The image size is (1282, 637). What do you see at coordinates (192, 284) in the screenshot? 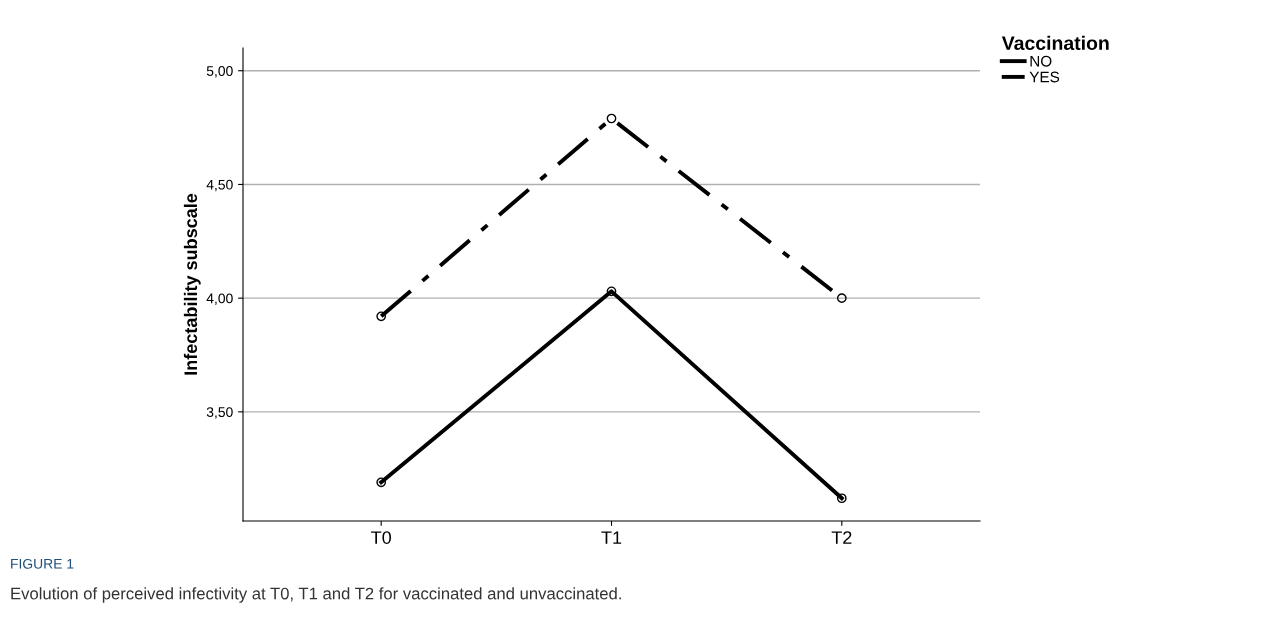
I see `y-axis-title: Infectability subscale` at bounding box center [192, 284].